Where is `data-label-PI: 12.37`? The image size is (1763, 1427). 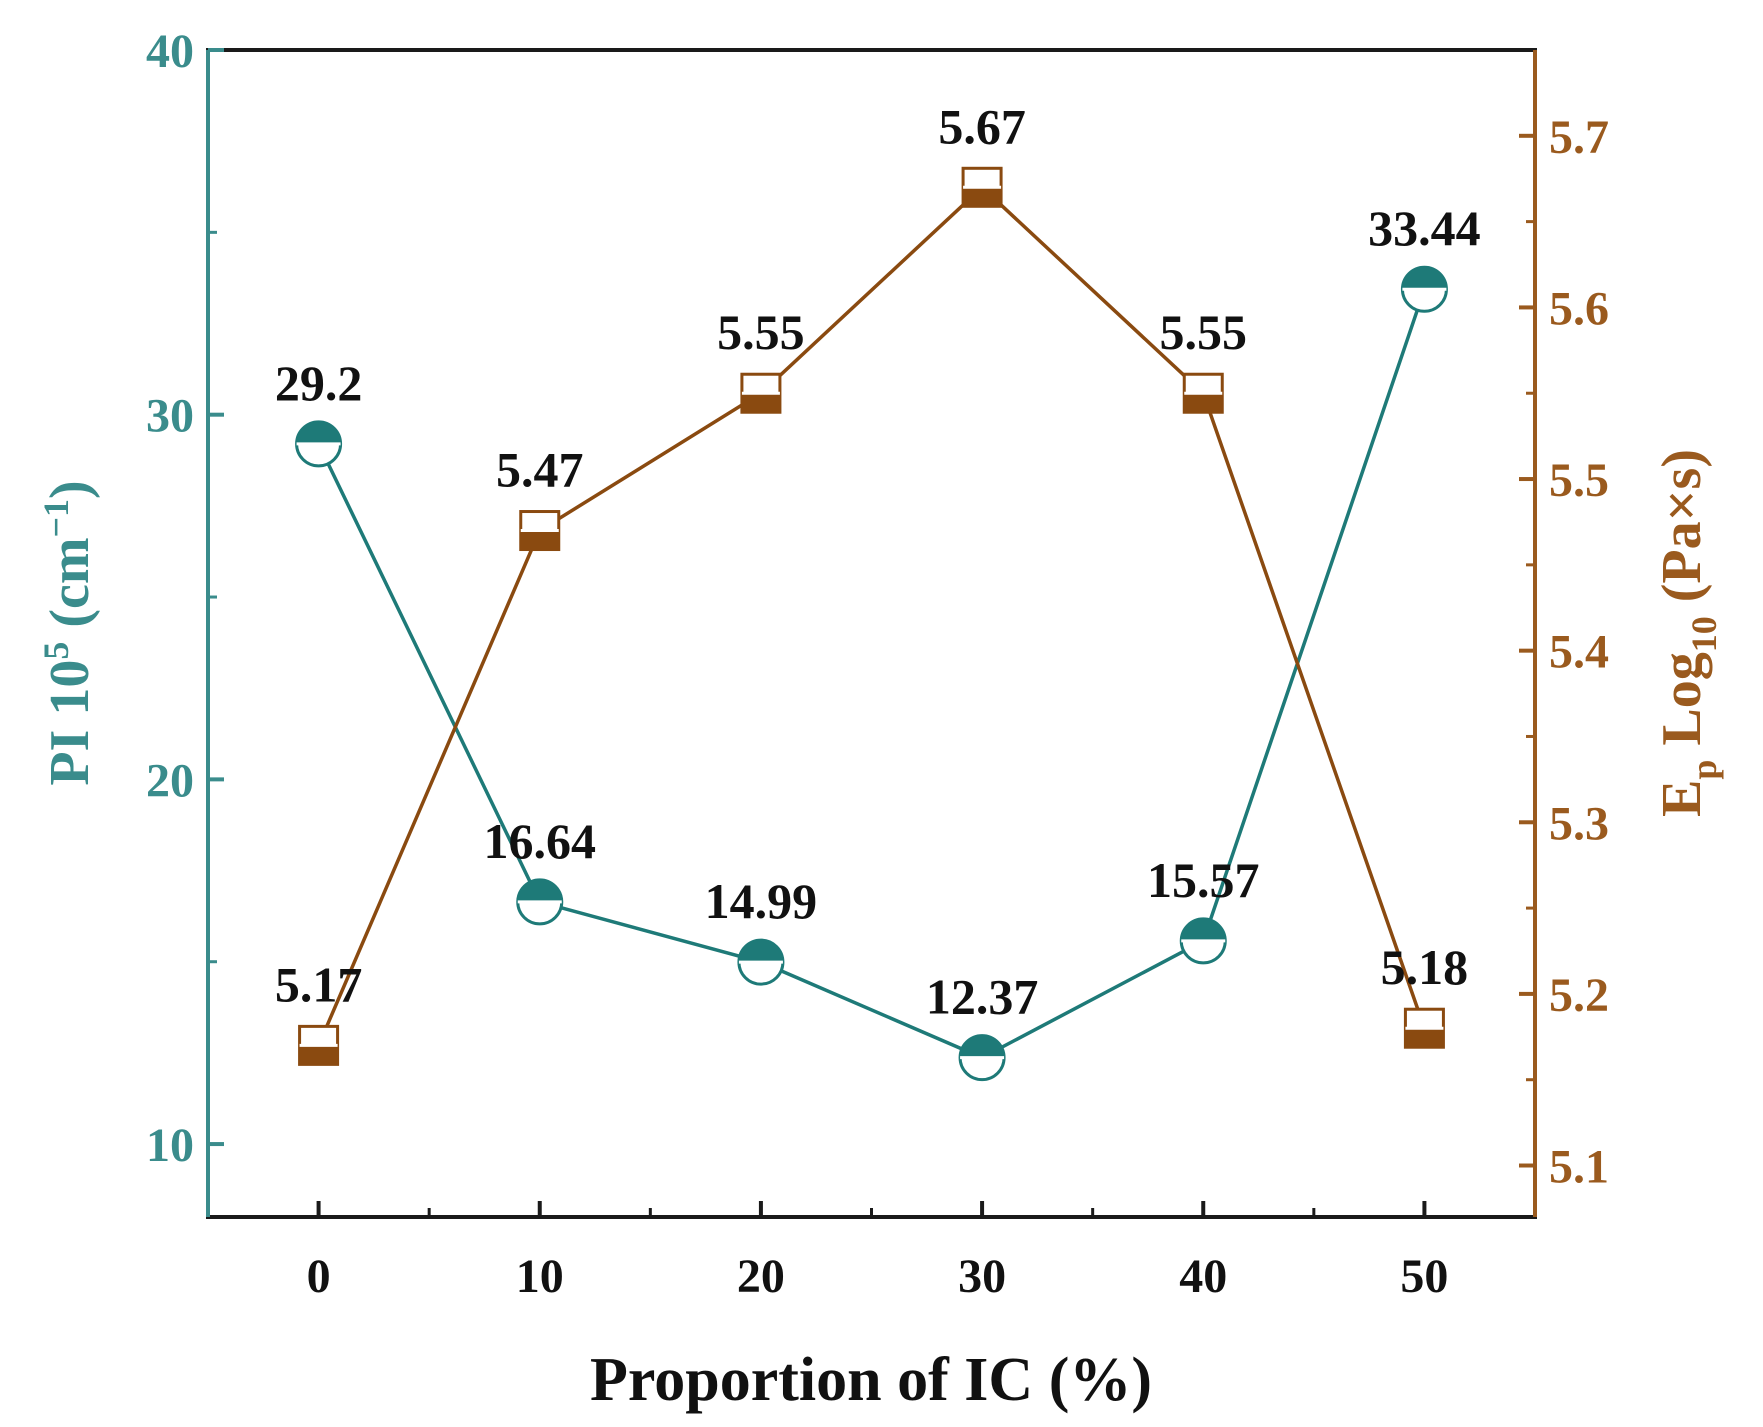 data-label-PI: 12.37 is located at coordinates (982, 997).